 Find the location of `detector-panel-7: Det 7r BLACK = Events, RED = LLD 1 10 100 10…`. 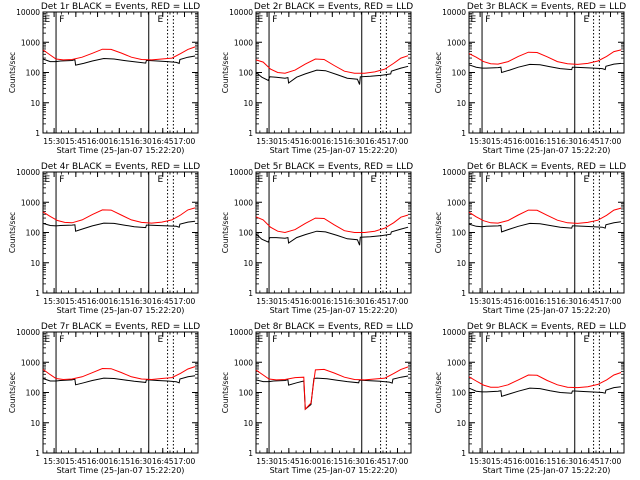

detector-panel-7: Det 7r BLACK = Events, RED = LLD 1 10 100 10… is located at coordinates (104, 398).